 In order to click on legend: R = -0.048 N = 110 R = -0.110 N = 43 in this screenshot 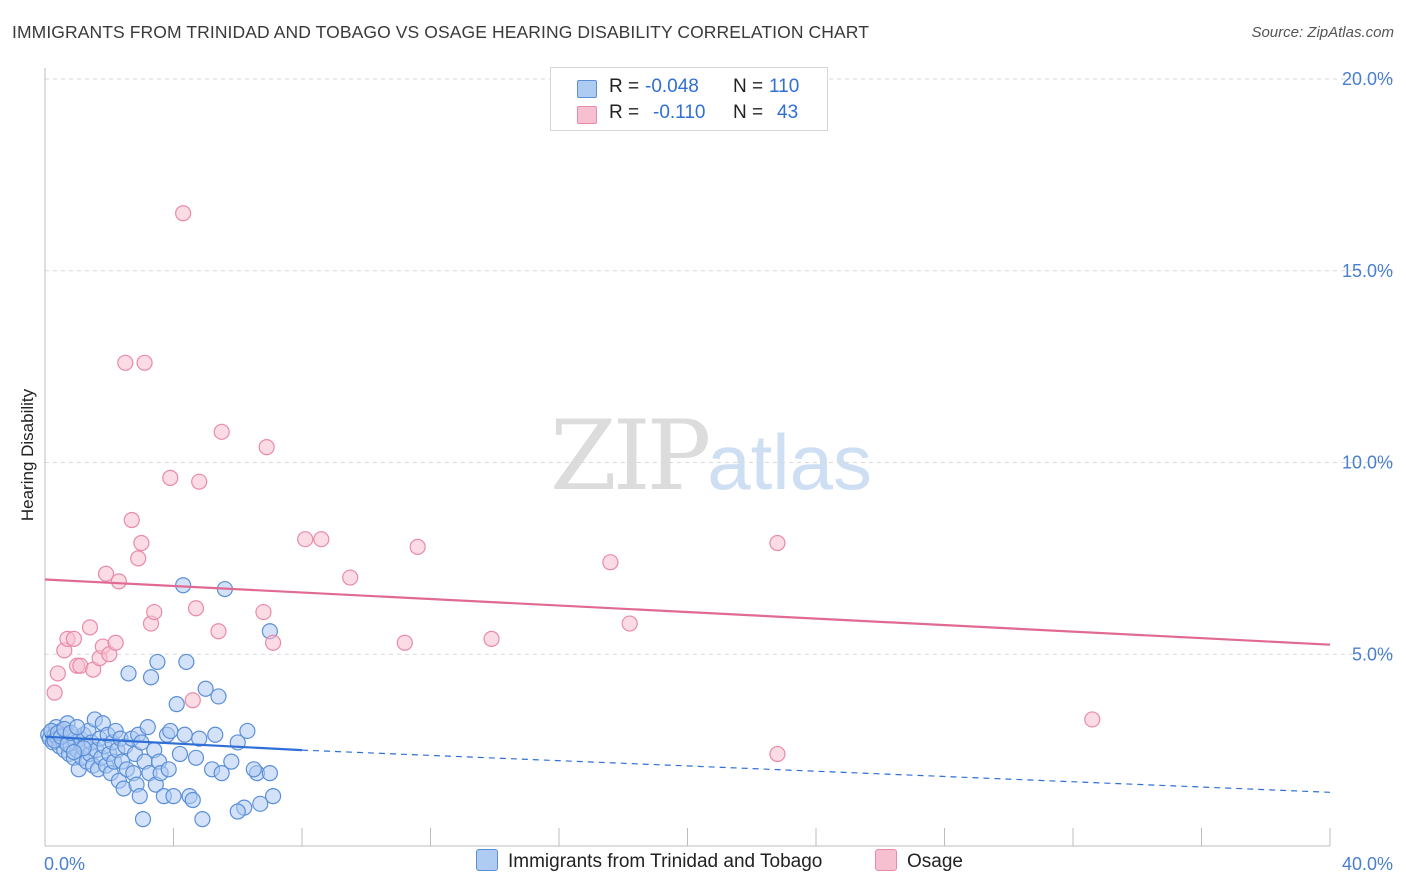, I will do `click(689, 99)`.